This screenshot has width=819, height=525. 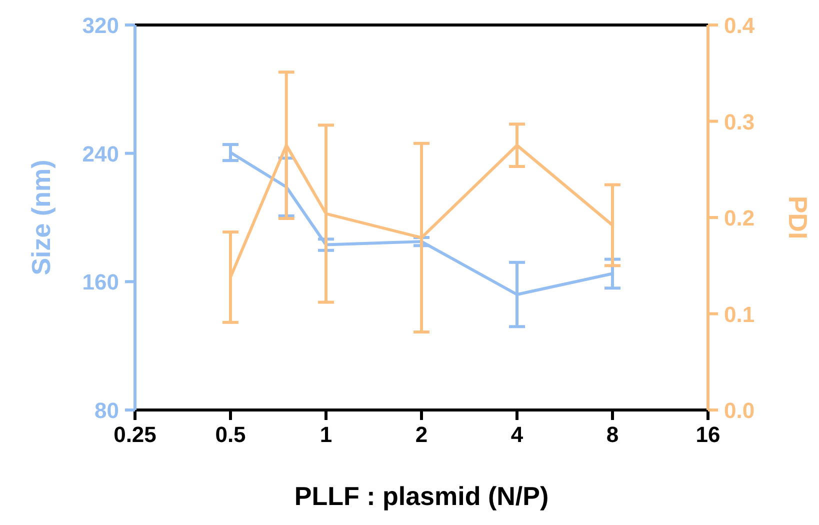 What do you see at coordinates (230, 434) in the screenshot?
I see `x-tick-label: 0.5` at bounding box center [230, 434].